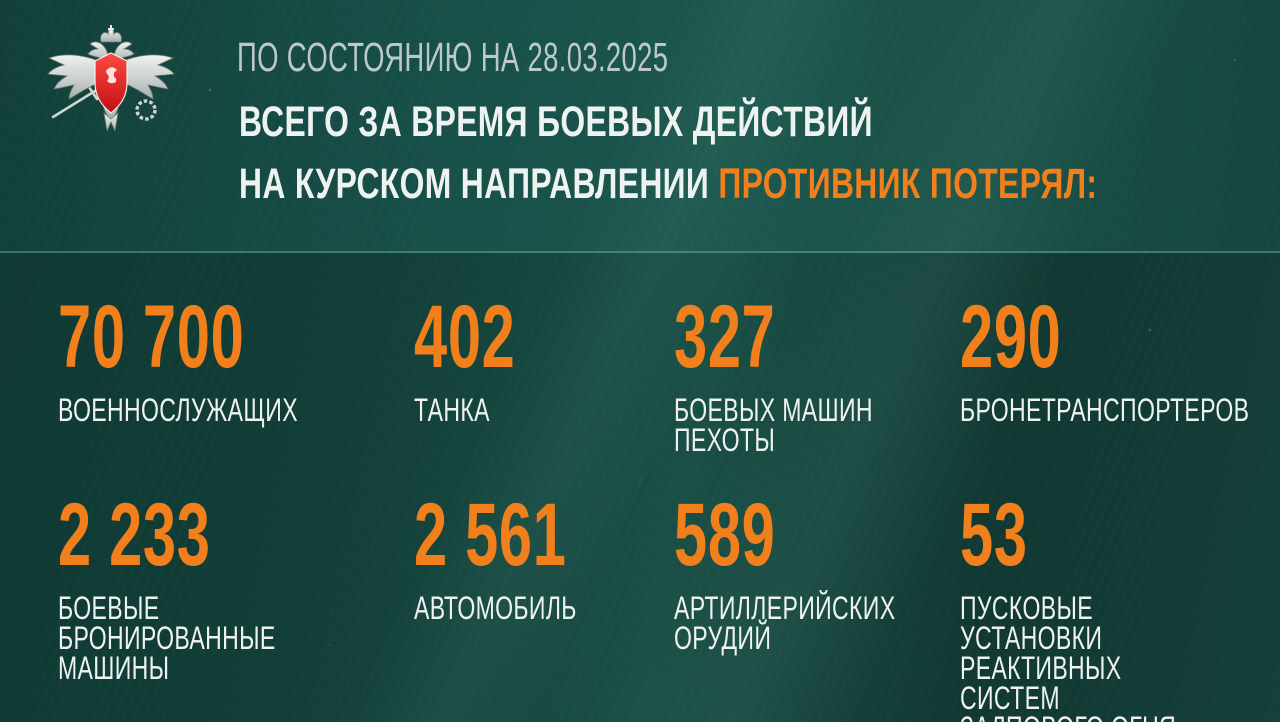 The width and height of the screenshot is (1280, 722). Describe the element at coordinates (167, 638) in the screenshot. I see `stat-label: БОЕВЫЕ БРОНИРОВАННЫЕ МАШИНЫ` at that location.